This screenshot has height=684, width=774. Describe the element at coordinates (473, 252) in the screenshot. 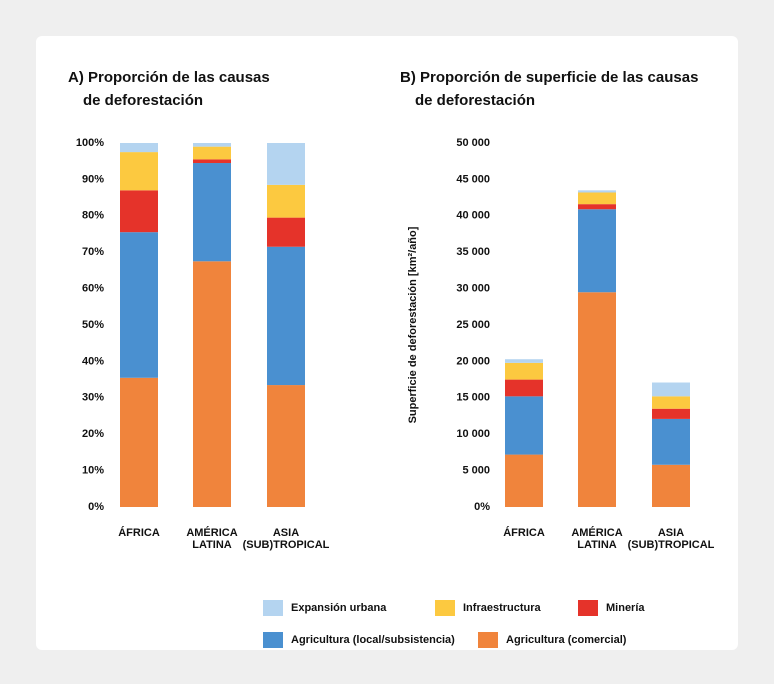

I see `y-tick-label: 35 000` at that location.